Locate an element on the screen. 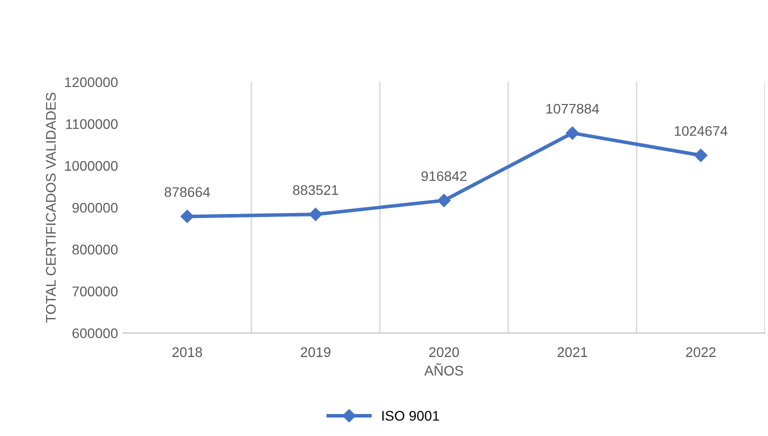  data-label: 878664 is located at coordinates (187, 192).